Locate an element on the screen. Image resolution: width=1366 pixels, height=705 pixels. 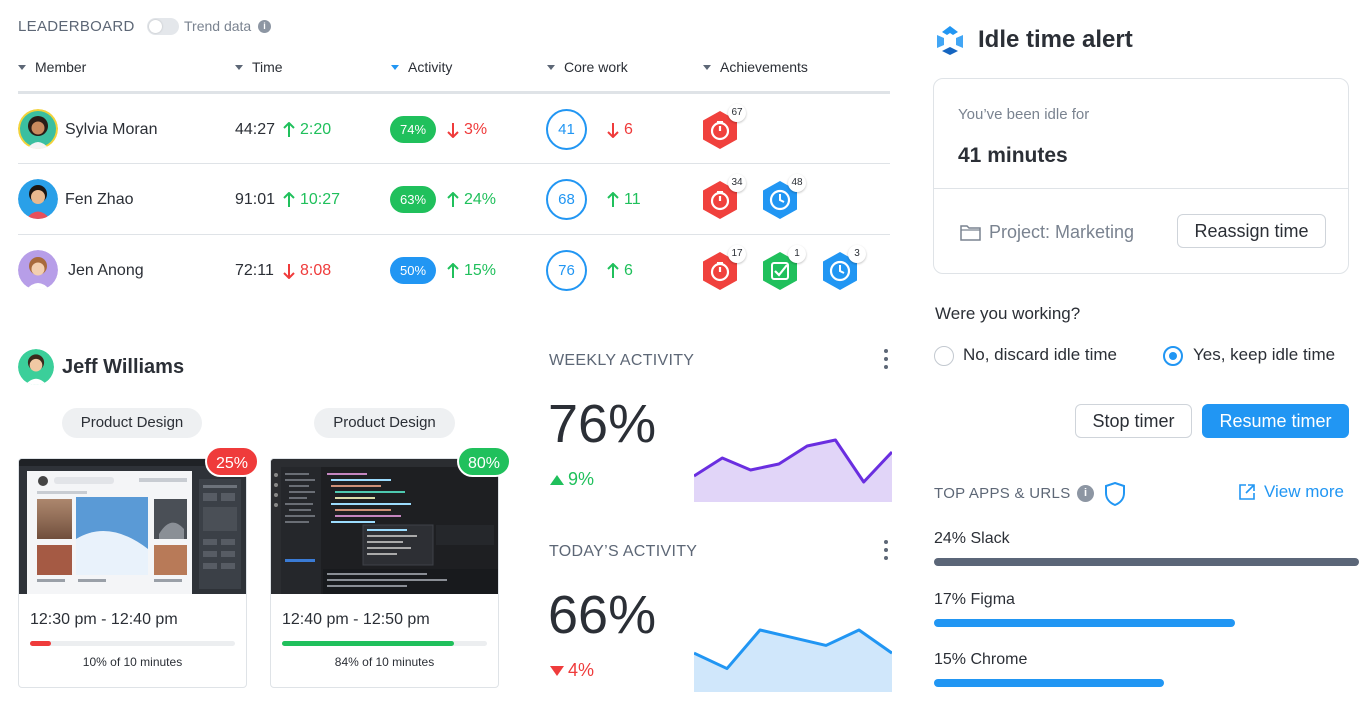
activity-percent-badge: 80% is located at coordinates (484, 461).